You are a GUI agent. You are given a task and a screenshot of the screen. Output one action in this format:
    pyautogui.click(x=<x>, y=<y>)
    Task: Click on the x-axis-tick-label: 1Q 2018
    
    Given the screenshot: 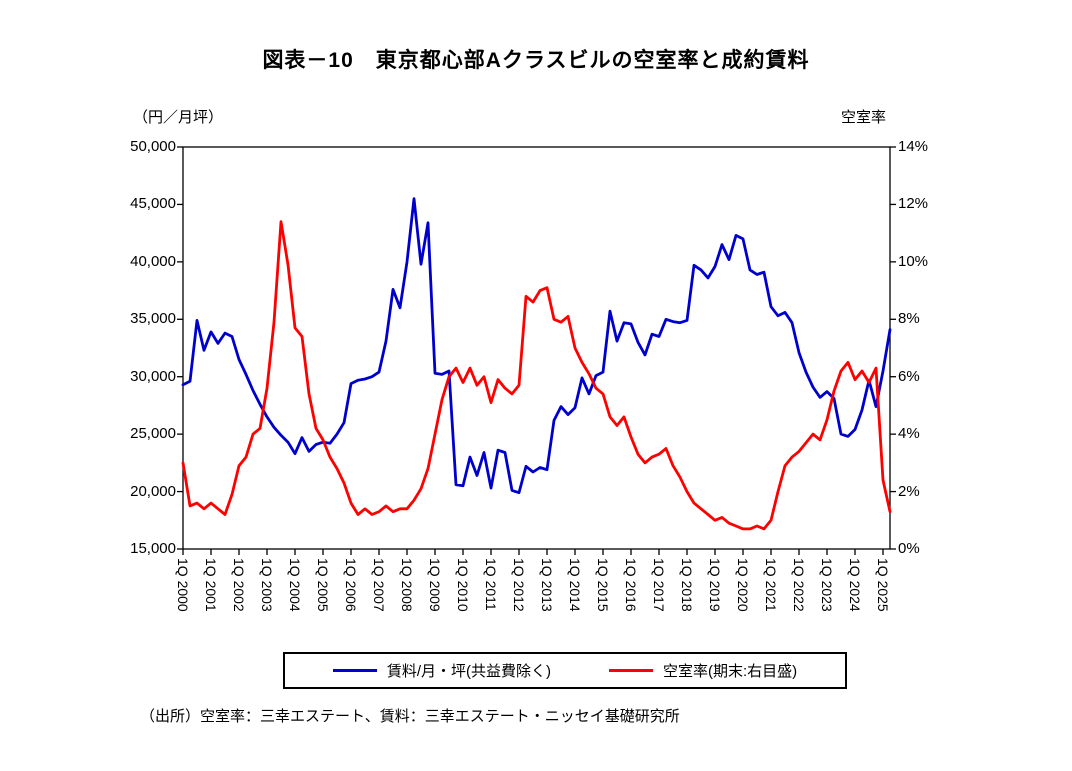 What is the action you would take?
    pyautogui.click(x=687, y=585)
    